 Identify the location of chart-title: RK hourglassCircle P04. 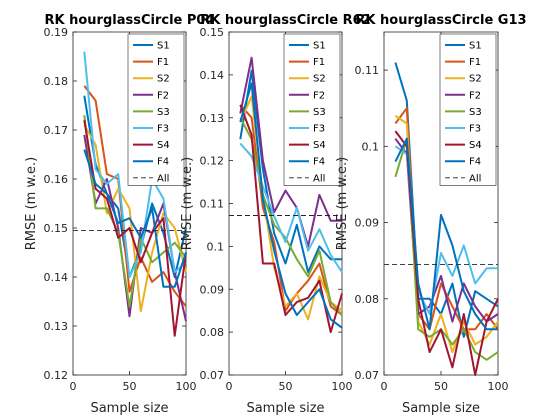
(129, 20).